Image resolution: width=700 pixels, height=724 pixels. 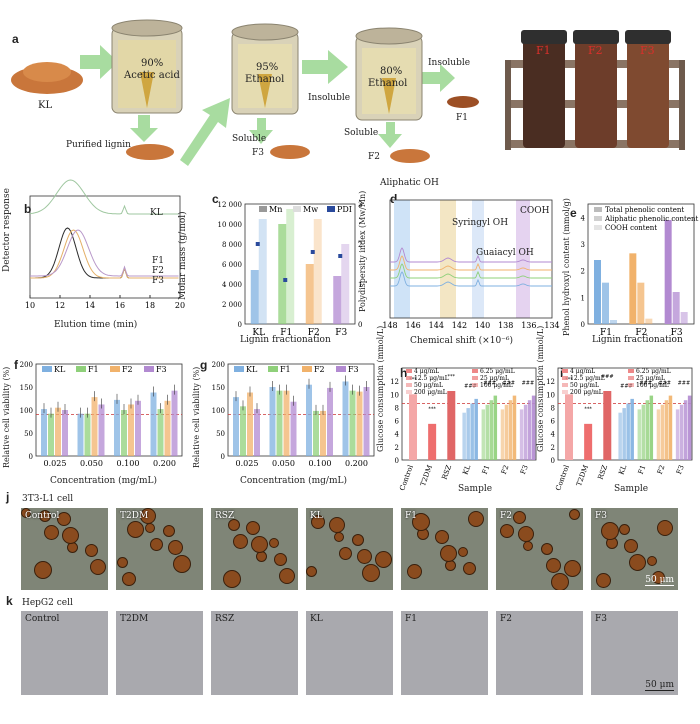 What do you see at coordinates (428, 385) in the screenshot?
I see `panel-h-legend-item: 50 μg/mL` at bounding box center [428, 385].